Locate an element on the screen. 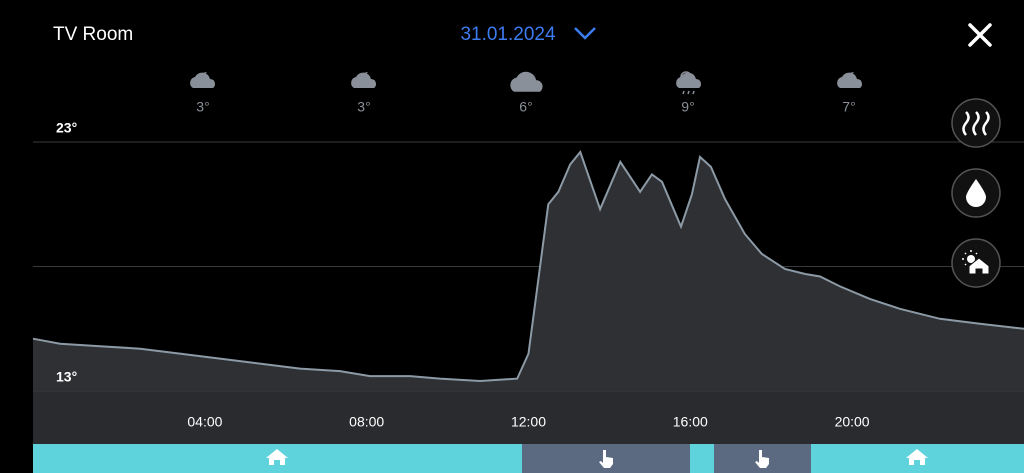 This screenshot has height=473, width=1024. x-tick-label: 16:00 is located at coordinates (690, 422).